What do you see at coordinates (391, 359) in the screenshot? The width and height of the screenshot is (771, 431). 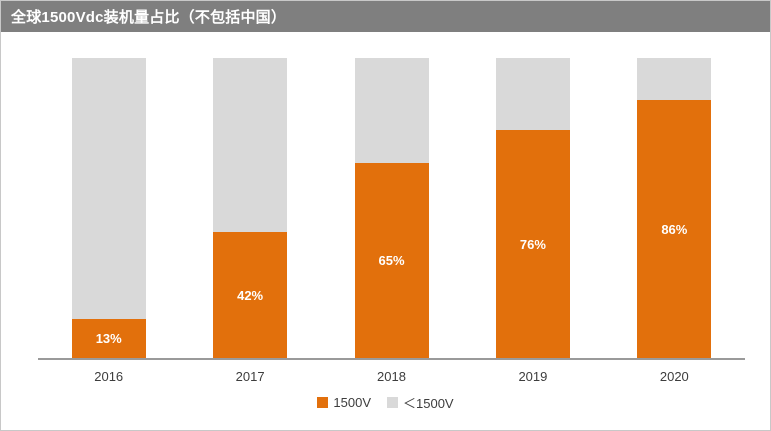 I see `x-axis-line` at bounding box center [391, 359].